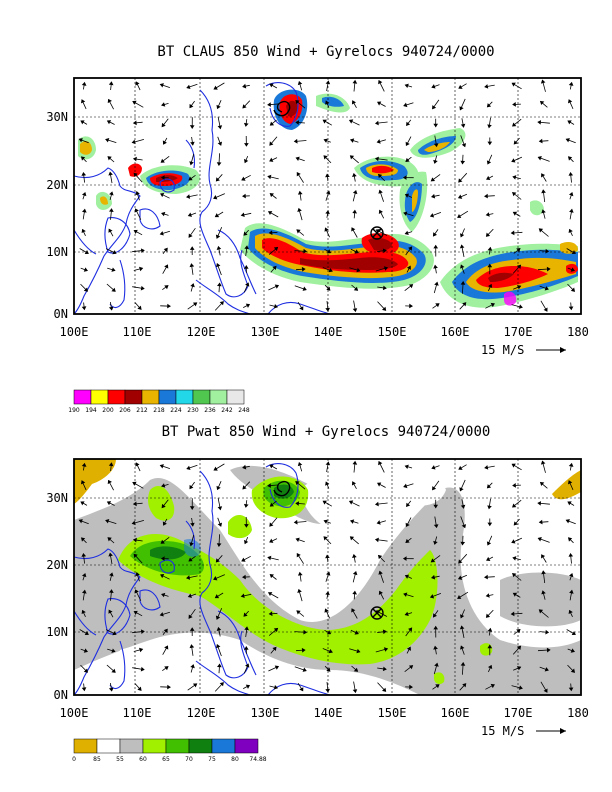  Describe the element at coordinates (328, 713) in the screenshot. I see `x-tick-label: 140E` at that location.